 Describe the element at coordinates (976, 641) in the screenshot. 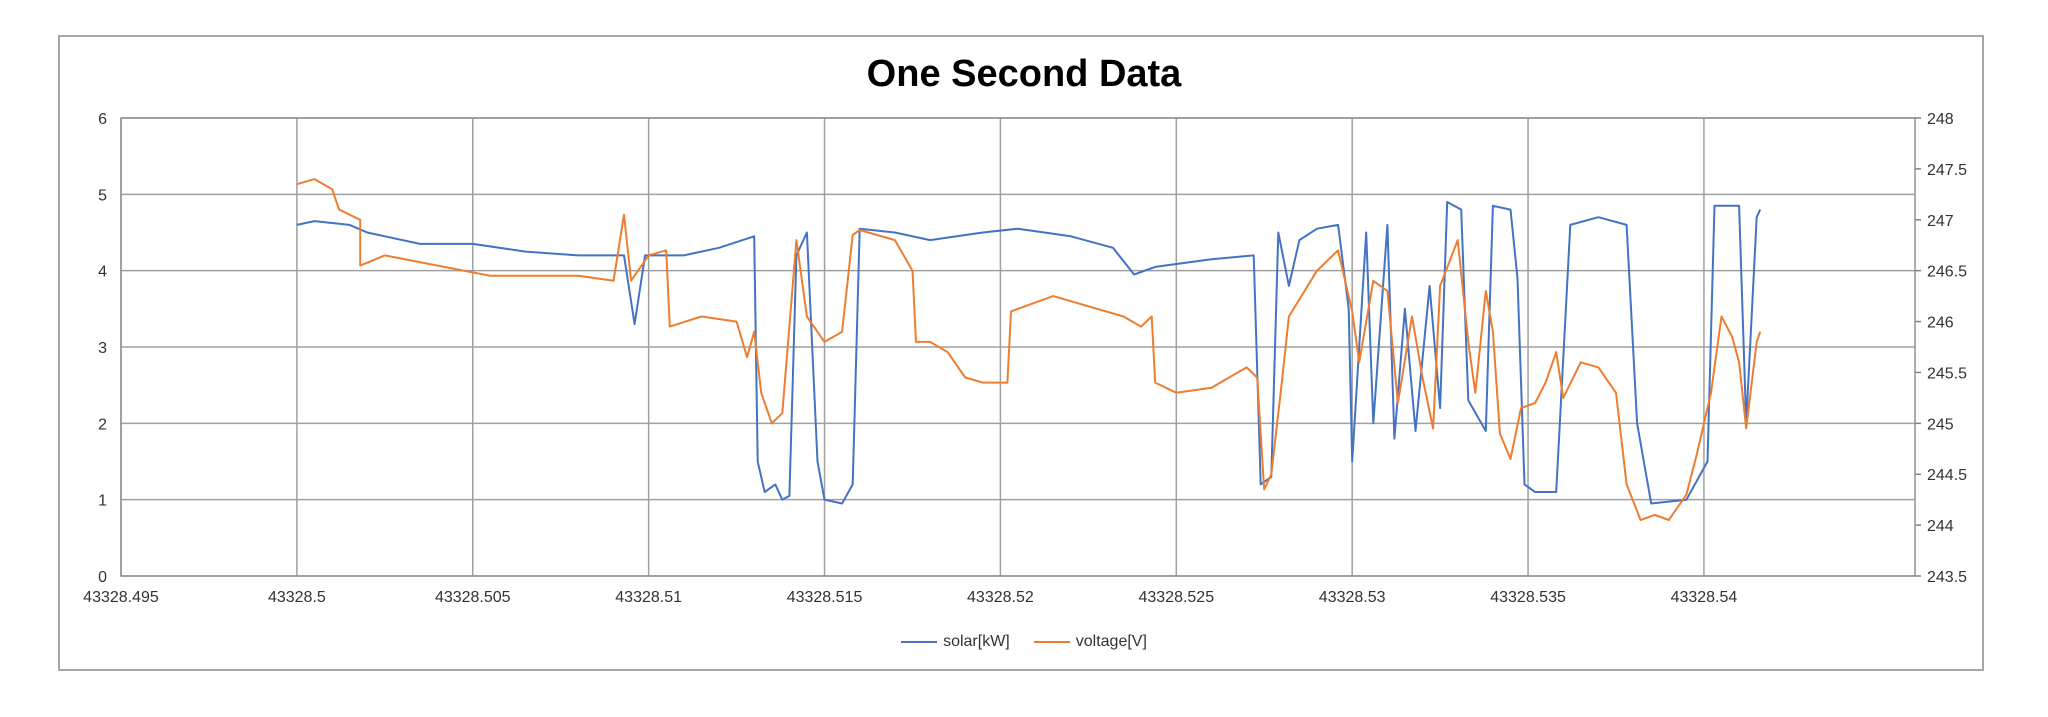

I see `legend-label-solar: solar[kW]` at that location.